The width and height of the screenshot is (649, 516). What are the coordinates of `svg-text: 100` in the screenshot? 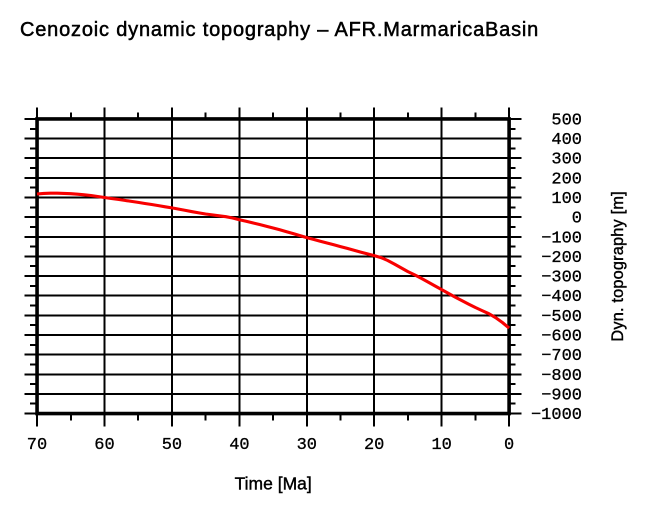 It's located at (566, 199).